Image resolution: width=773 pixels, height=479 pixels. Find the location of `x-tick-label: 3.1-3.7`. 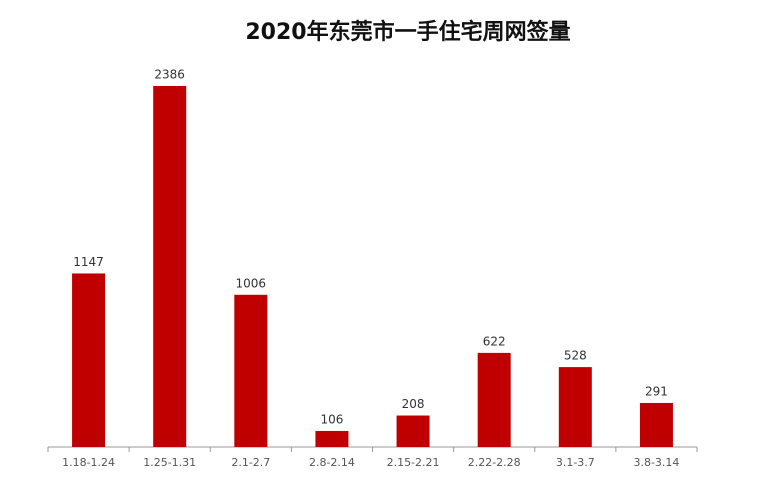

x-tick-label: 3.1-3.7 is located at coordinates (575, 462).